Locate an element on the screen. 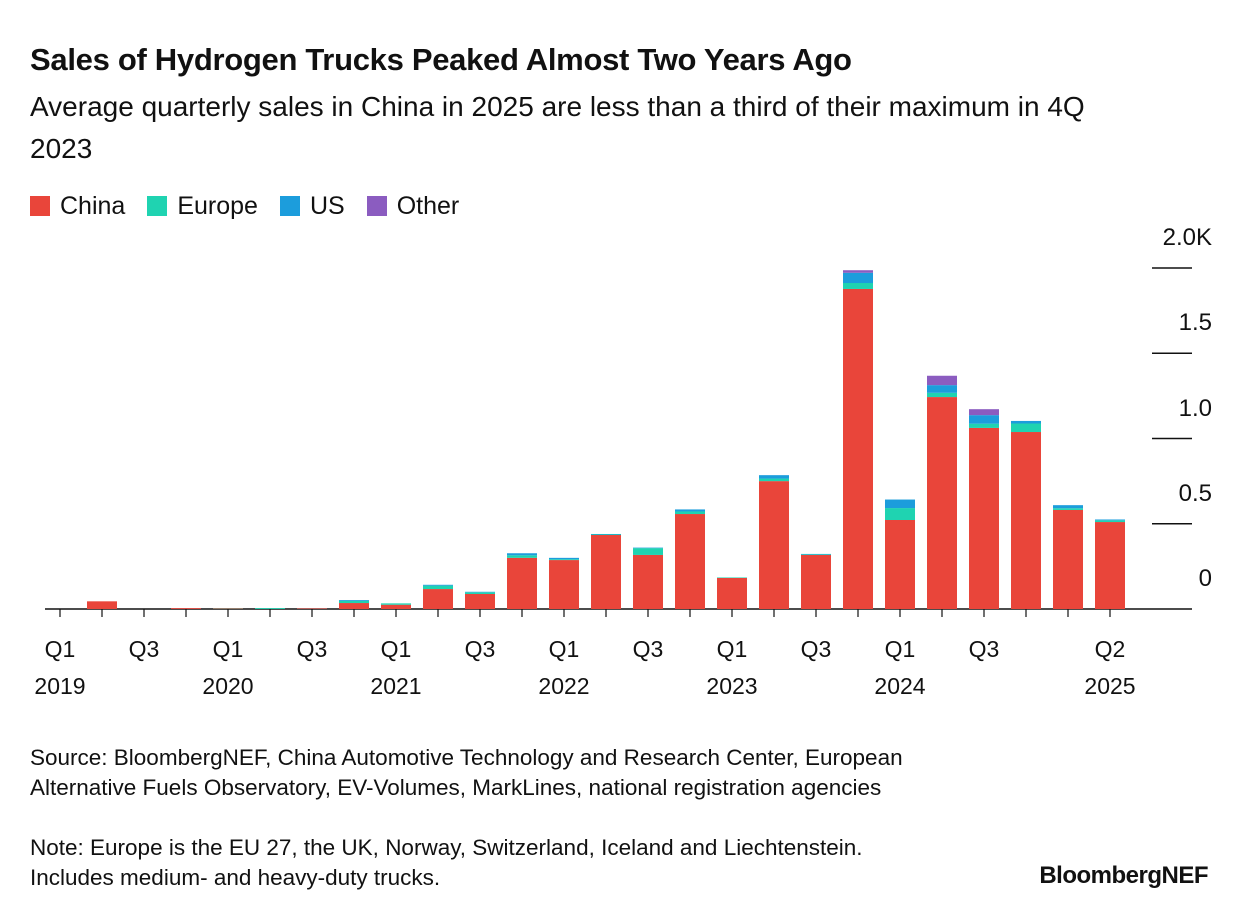 The image size is (1240, 918). x-tick-label: Q1 2022 is located at coordinates (564, 667).